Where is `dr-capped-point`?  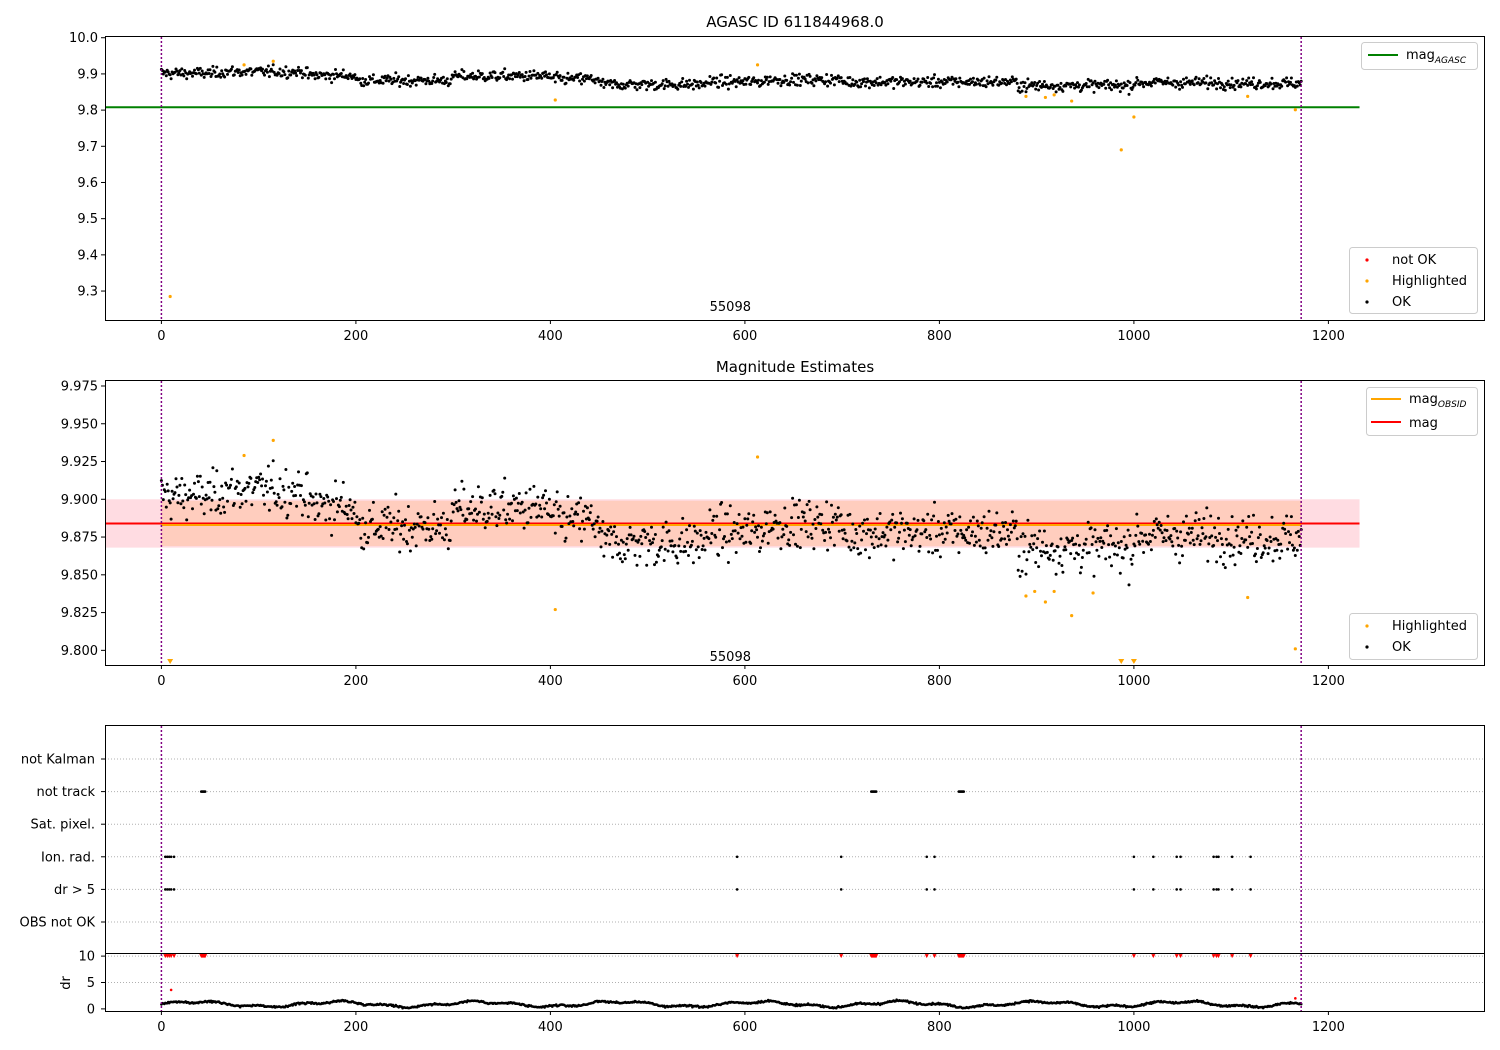 dr-capped-point is located at coordinates (926, 956).